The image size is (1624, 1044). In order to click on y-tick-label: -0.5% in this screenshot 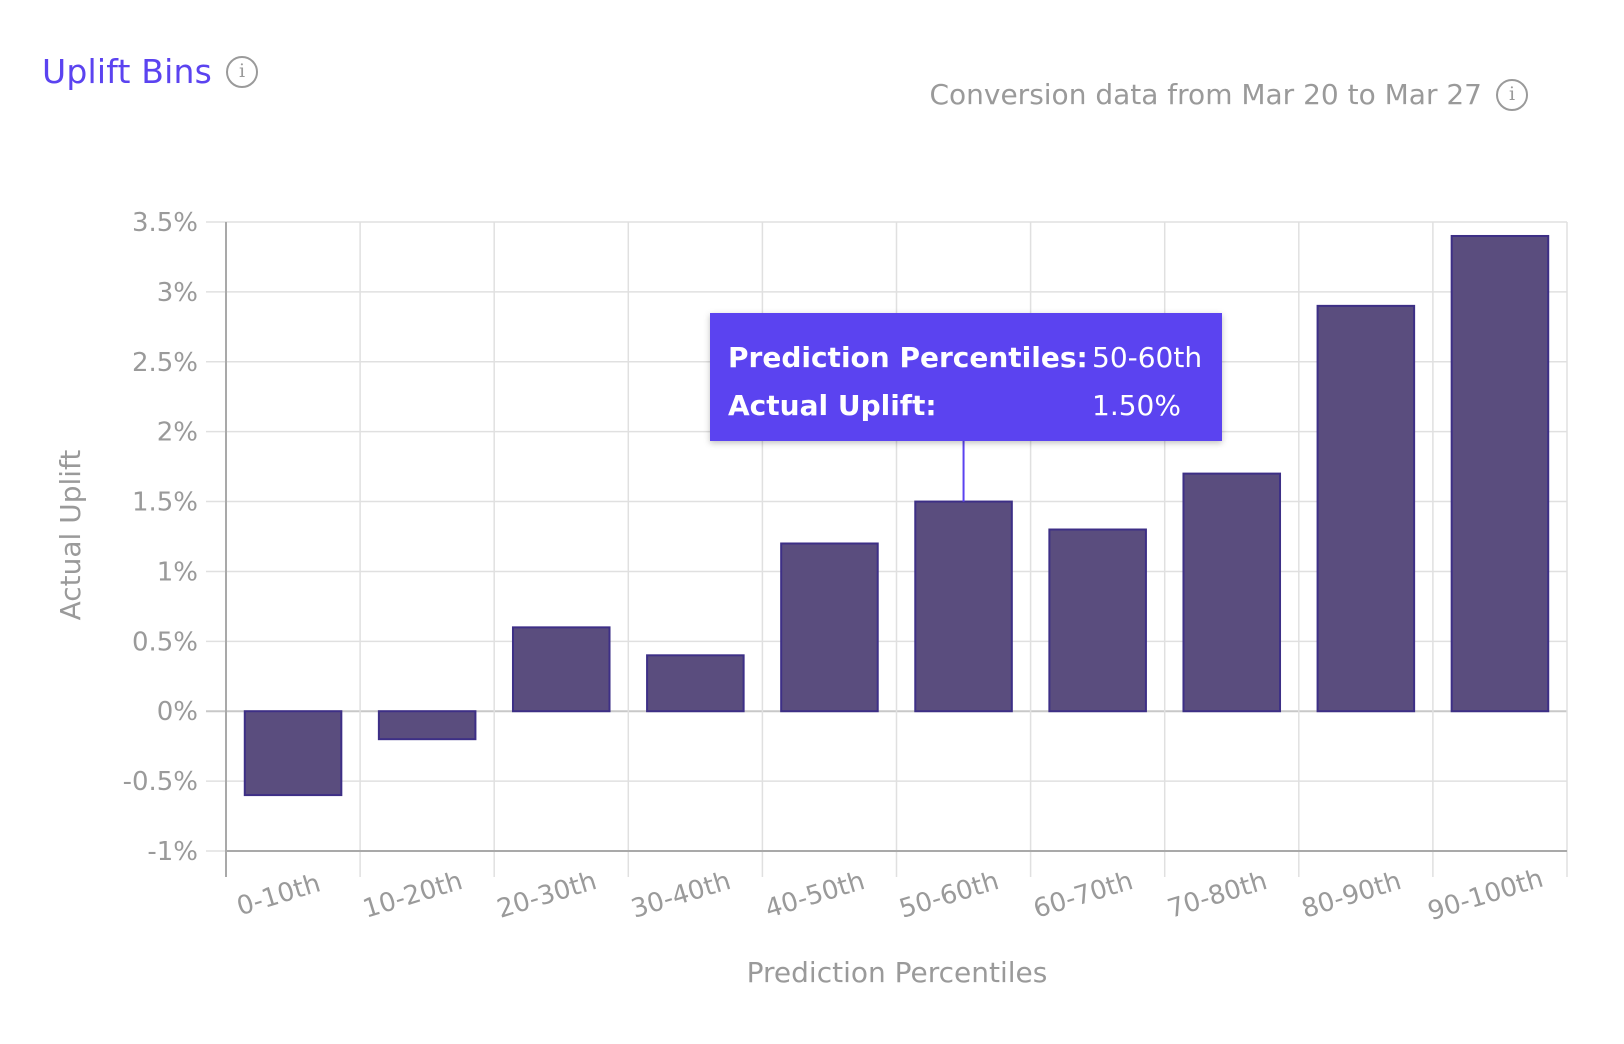, I will do `click(160, 782)`.